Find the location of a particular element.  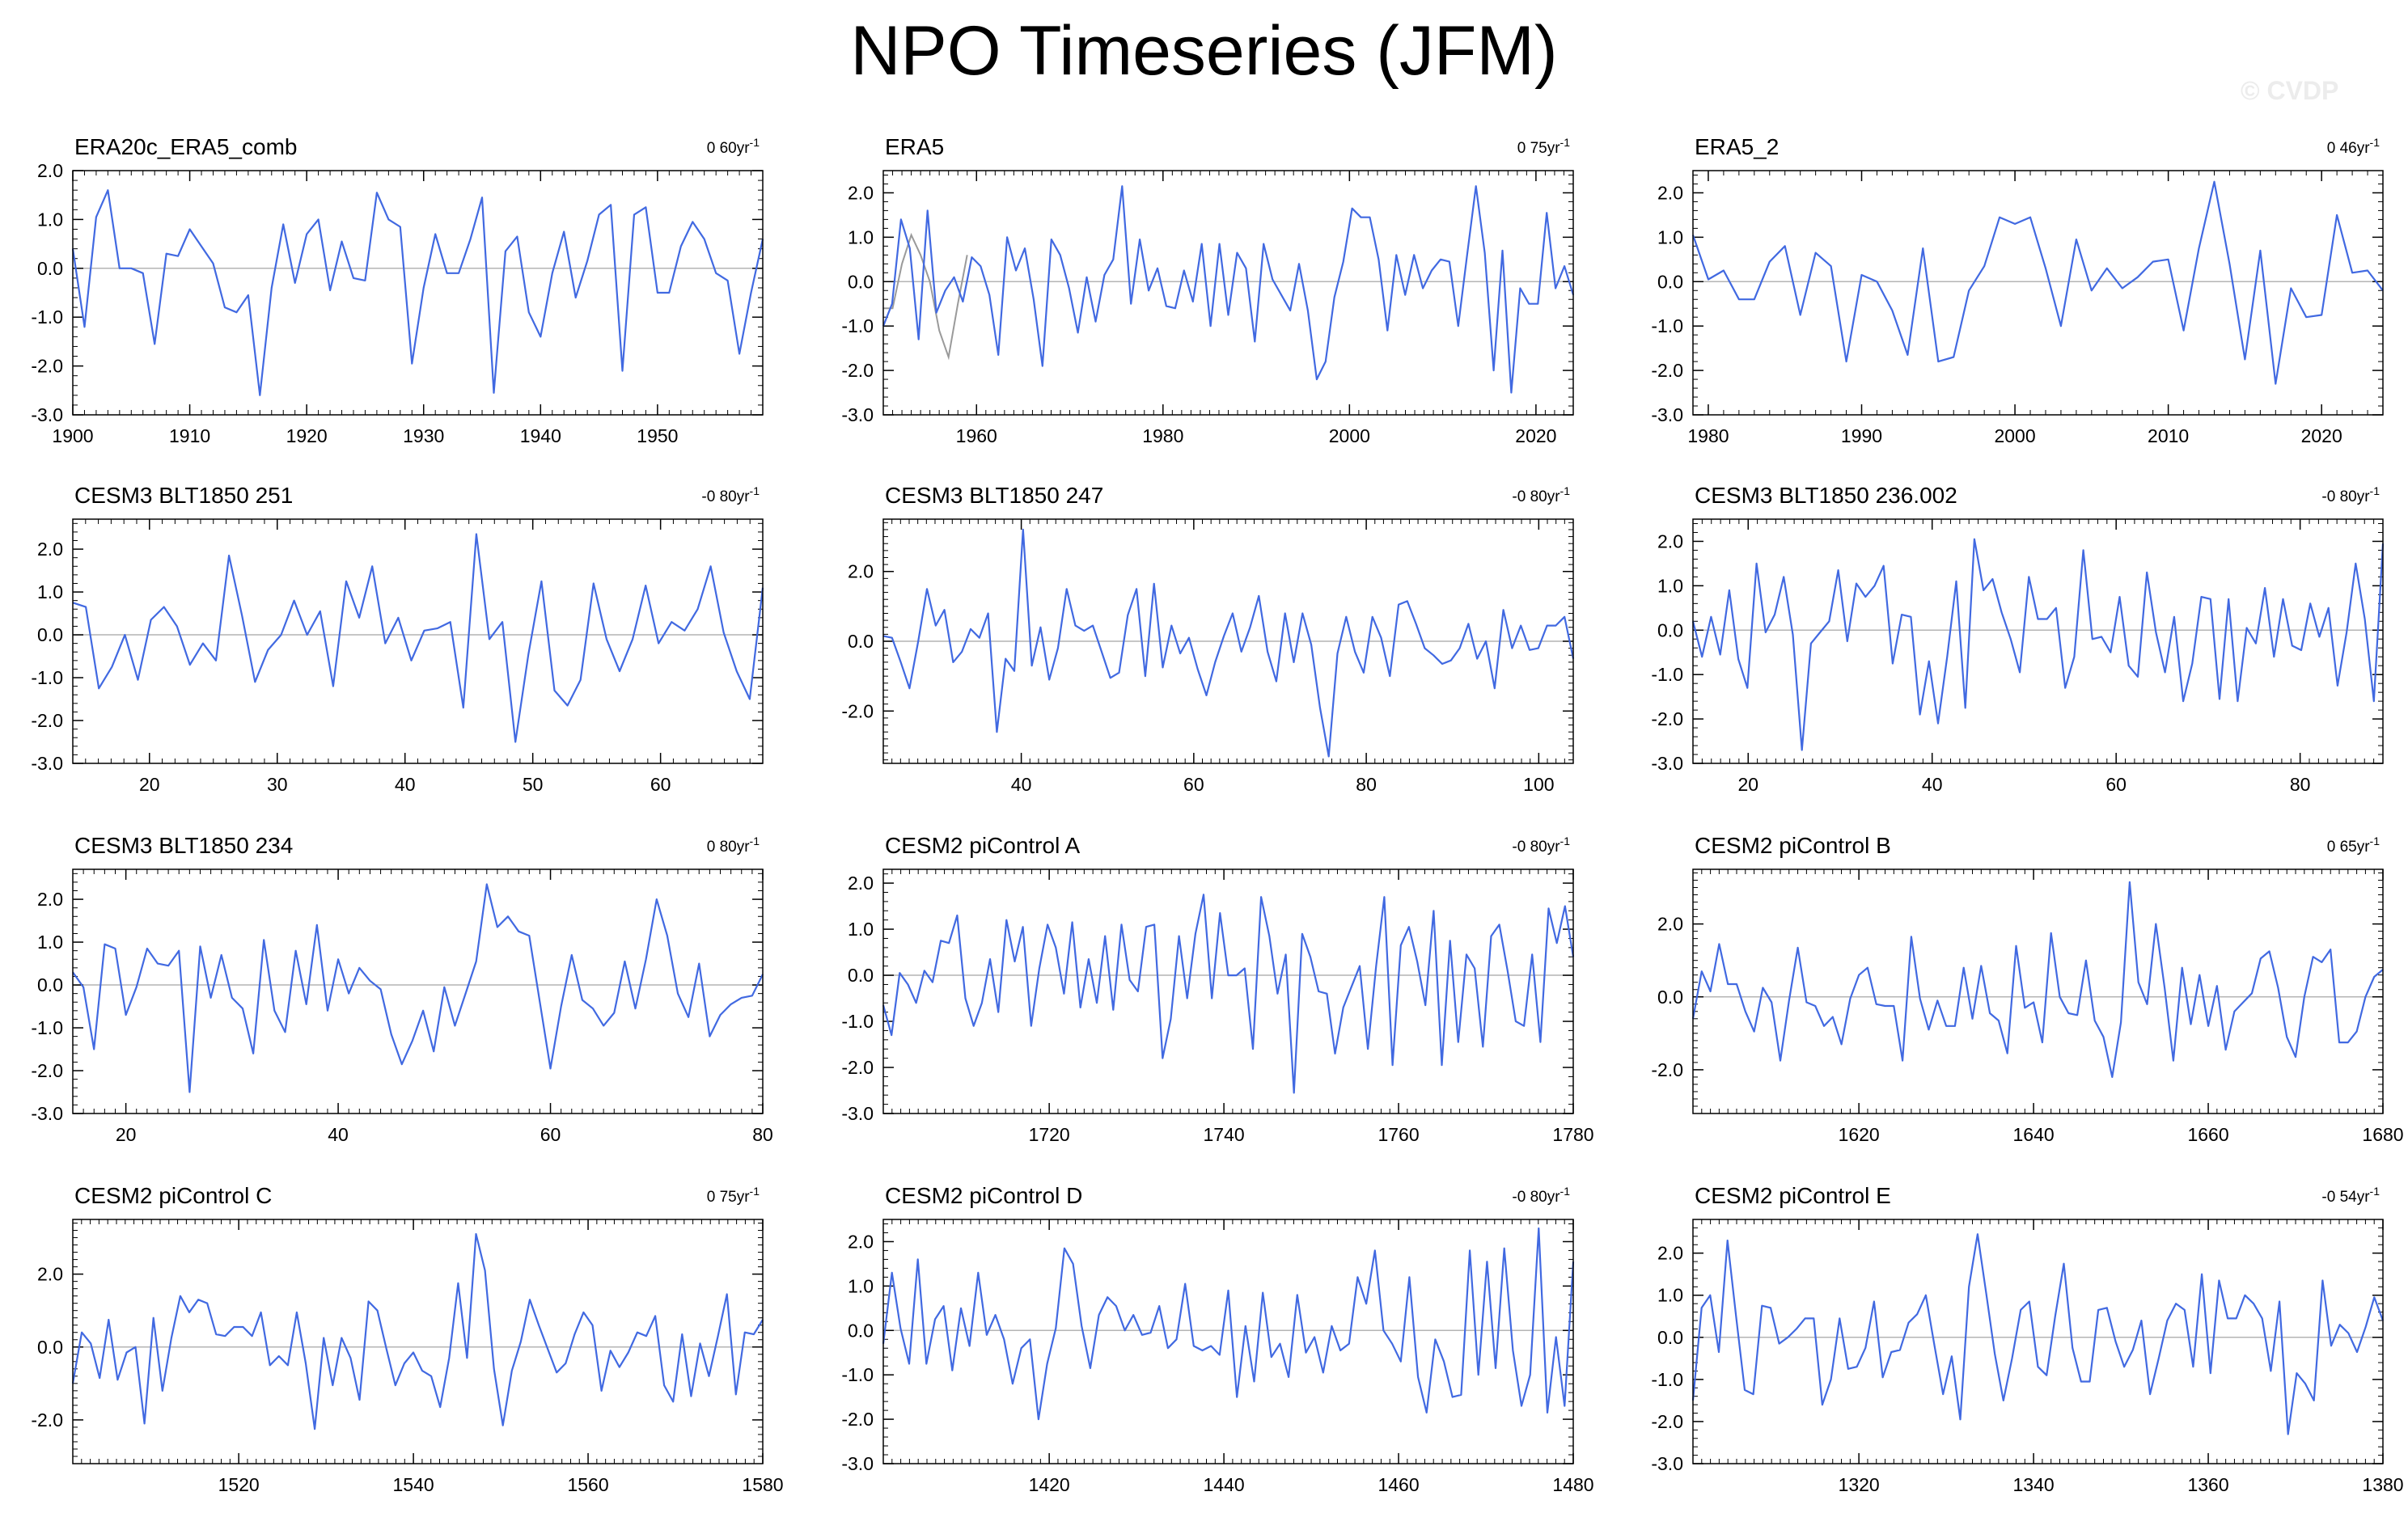

x-tick-label: 1660 is located at coordinates (2207, 1134).